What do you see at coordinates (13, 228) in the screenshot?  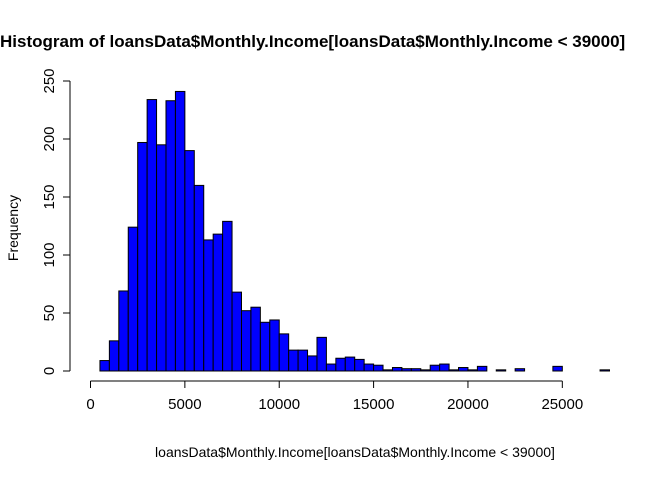 I see `y-axis-label: Frequency` at bounding box center [13, 228].